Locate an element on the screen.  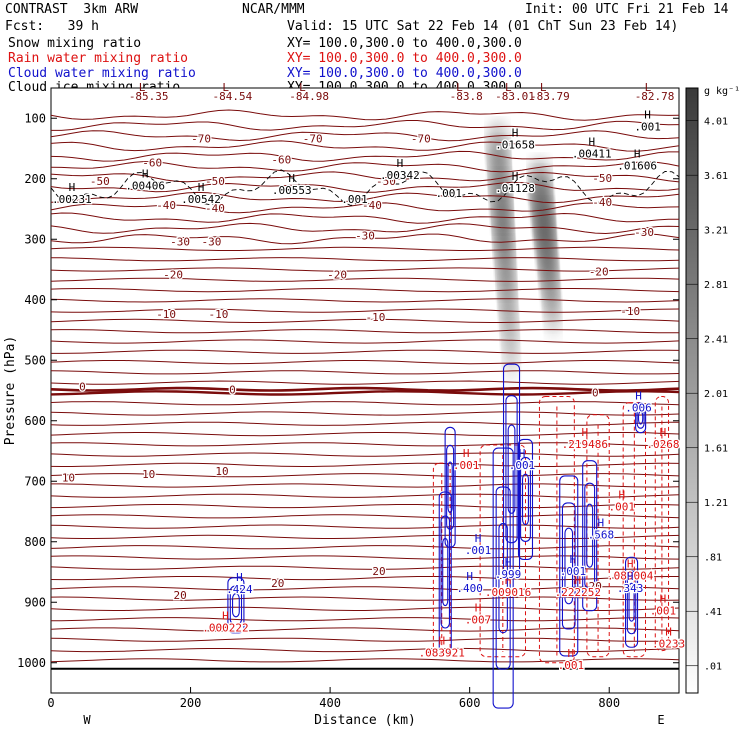
rain-contour is located at coordinates (598, 536).